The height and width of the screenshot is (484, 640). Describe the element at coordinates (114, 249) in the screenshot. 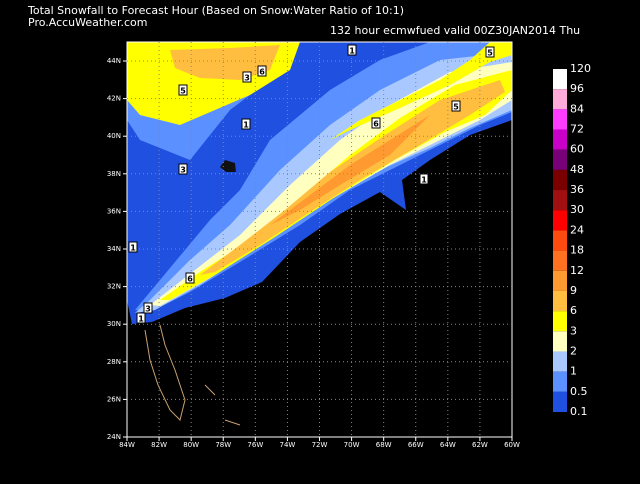

I see `lat-label: 34N` at that location.